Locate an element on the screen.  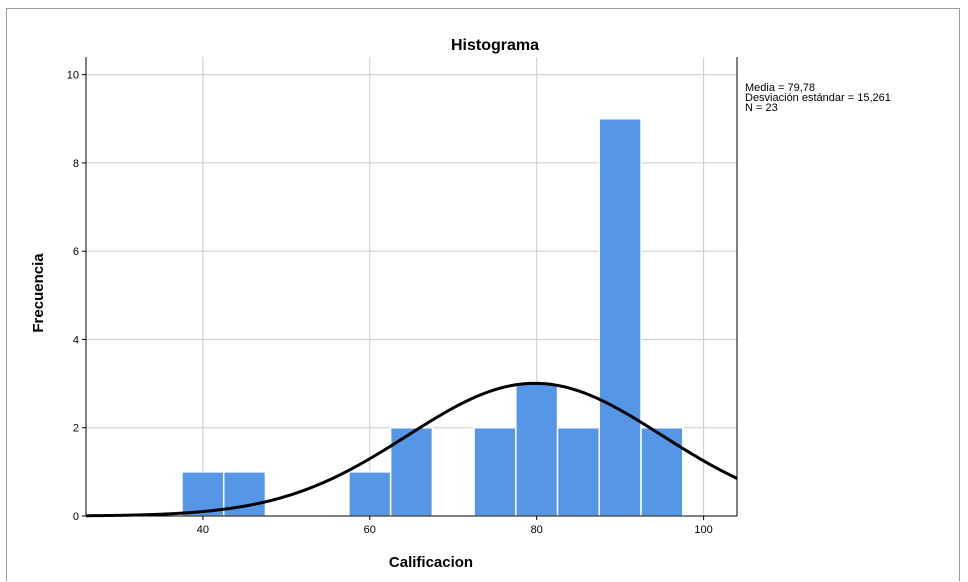
x-axis-ticks: 40 60 80 100 is located at coordinates (455, 526).